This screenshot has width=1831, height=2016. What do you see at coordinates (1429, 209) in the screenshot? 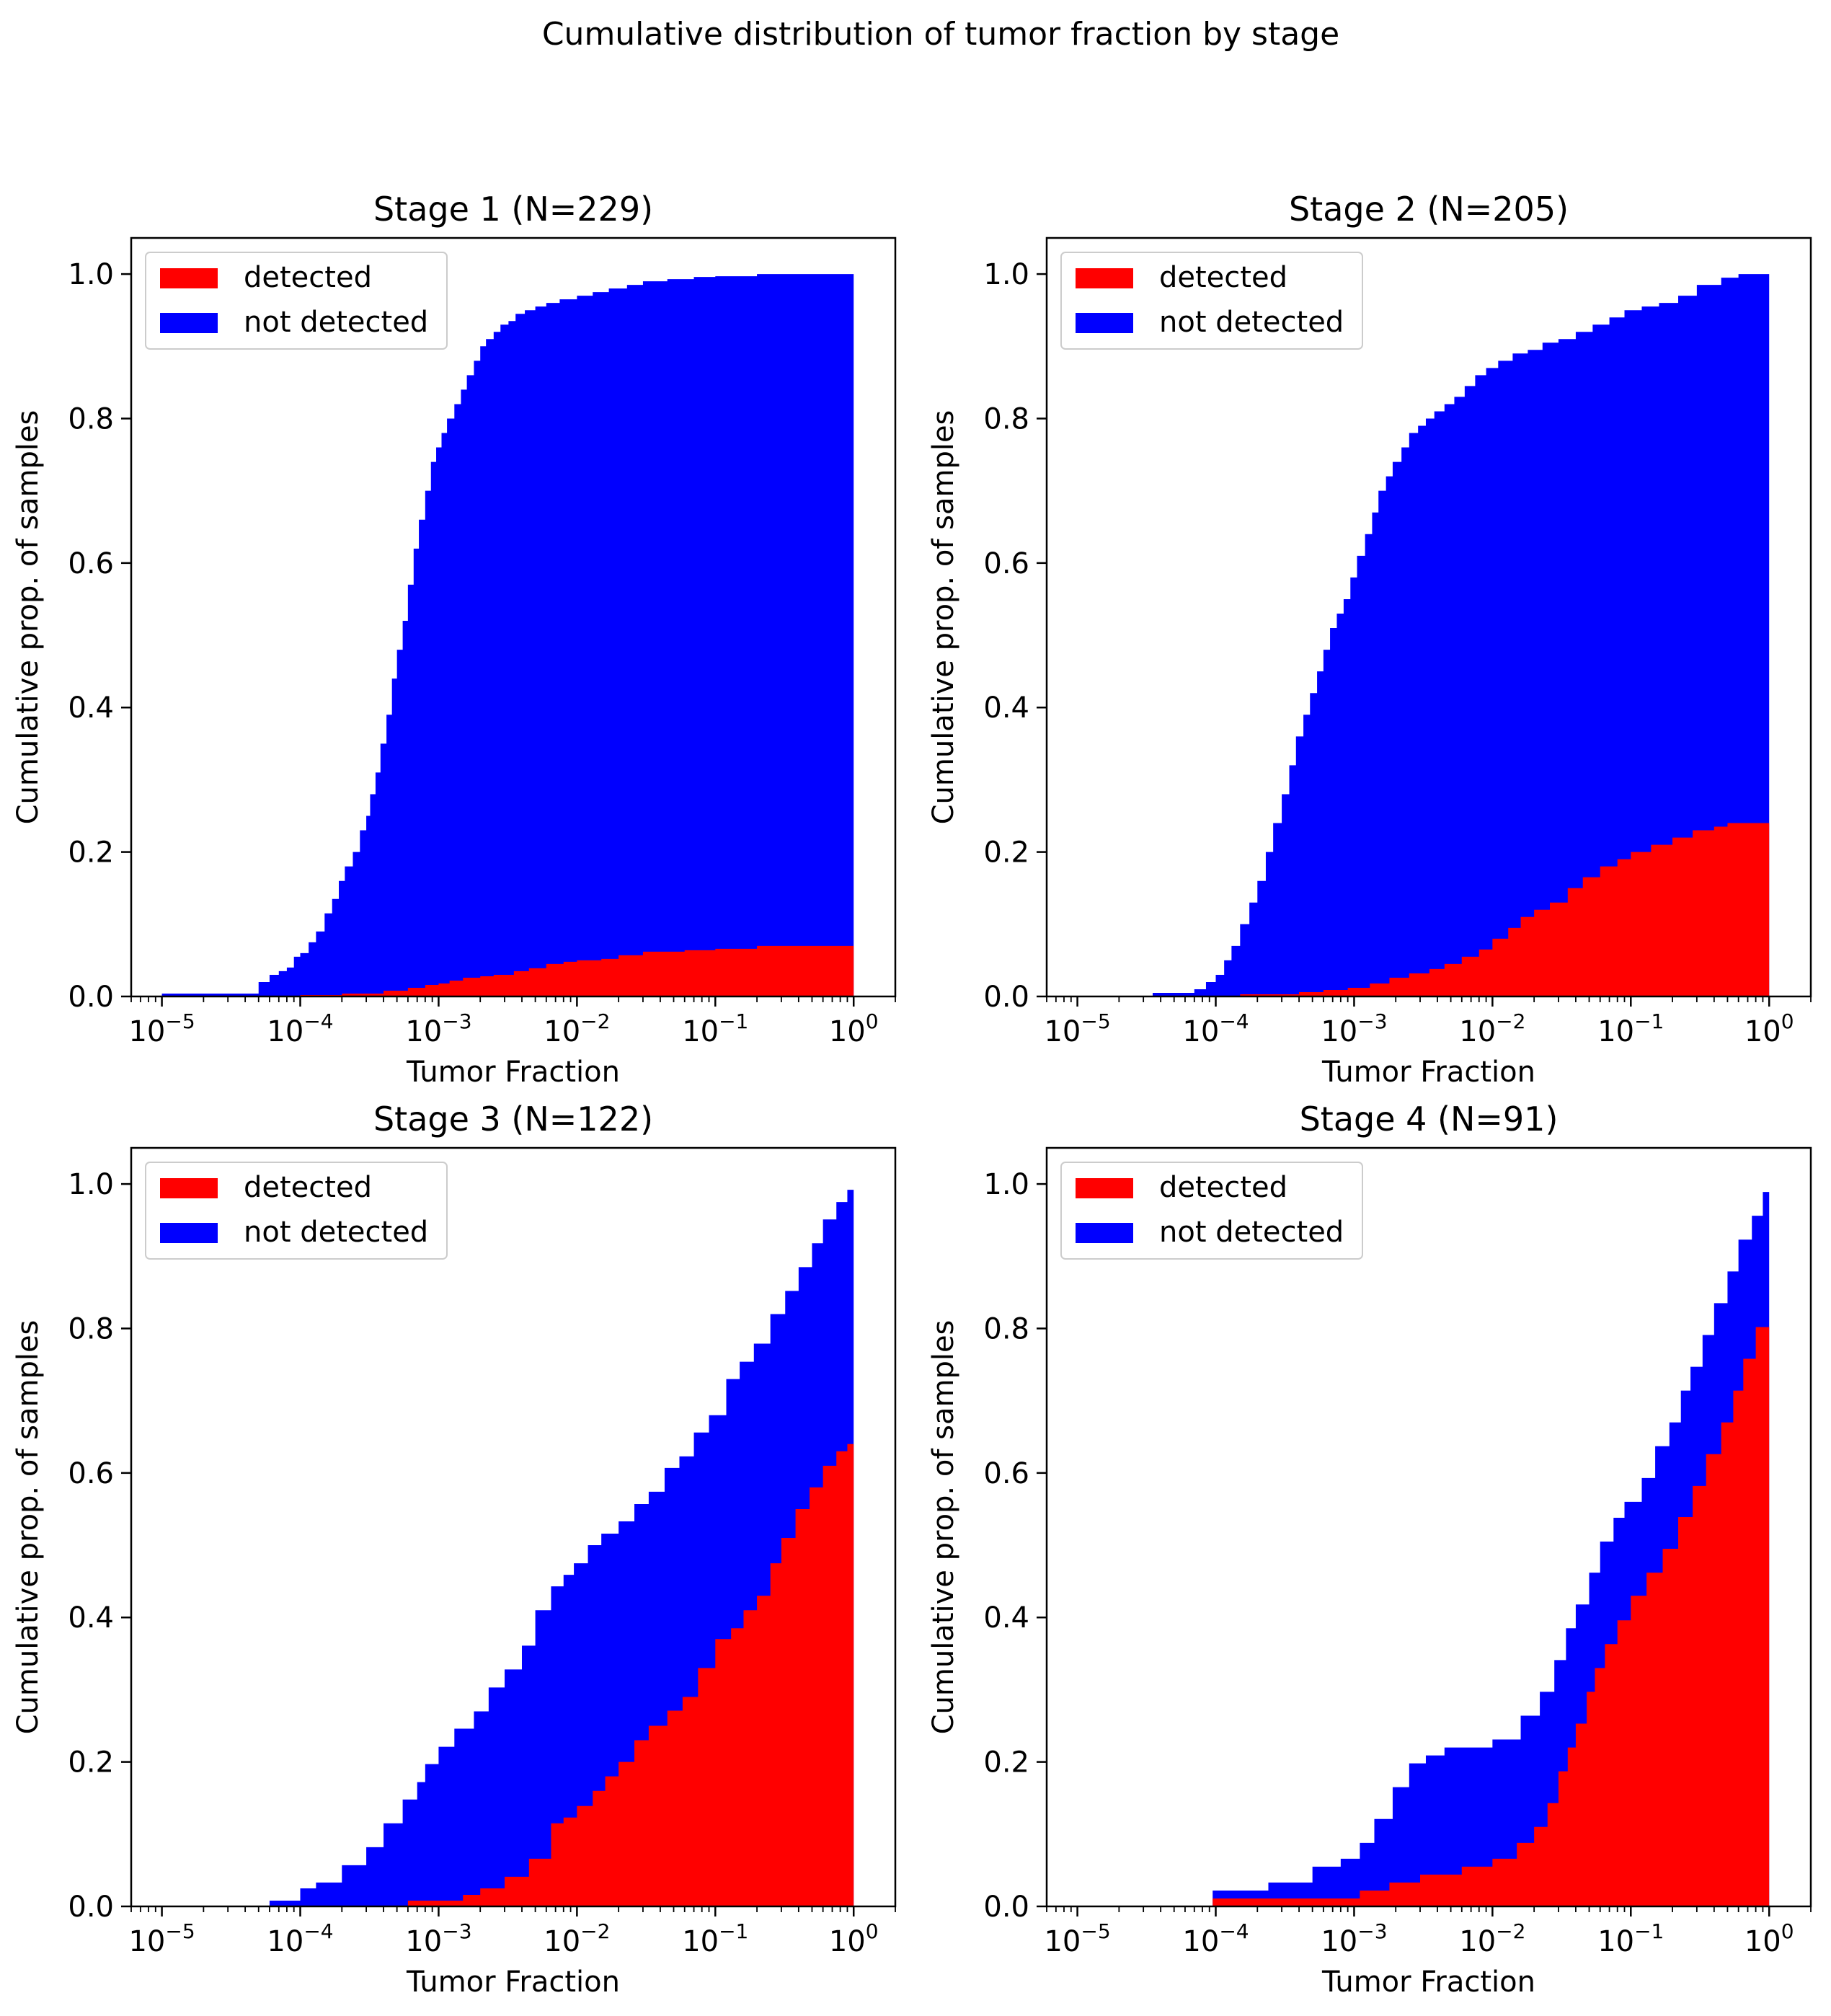
I see `subplot-title: Stage 2 (N=205)` at bounding box center [1429, 209].